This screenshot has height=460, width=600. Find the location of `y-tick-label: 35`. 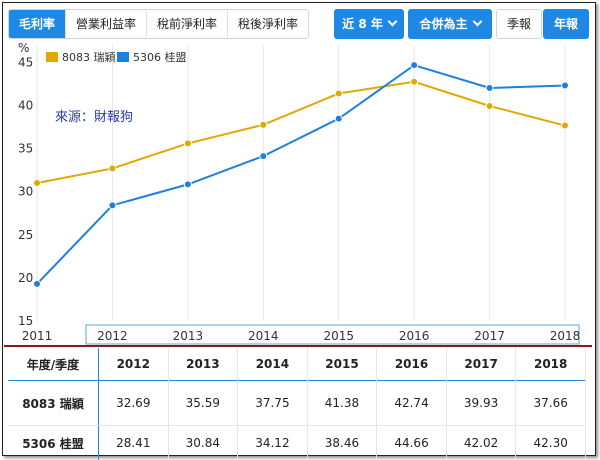

y-tick-label: 35 is located at coordinates (25, 149).